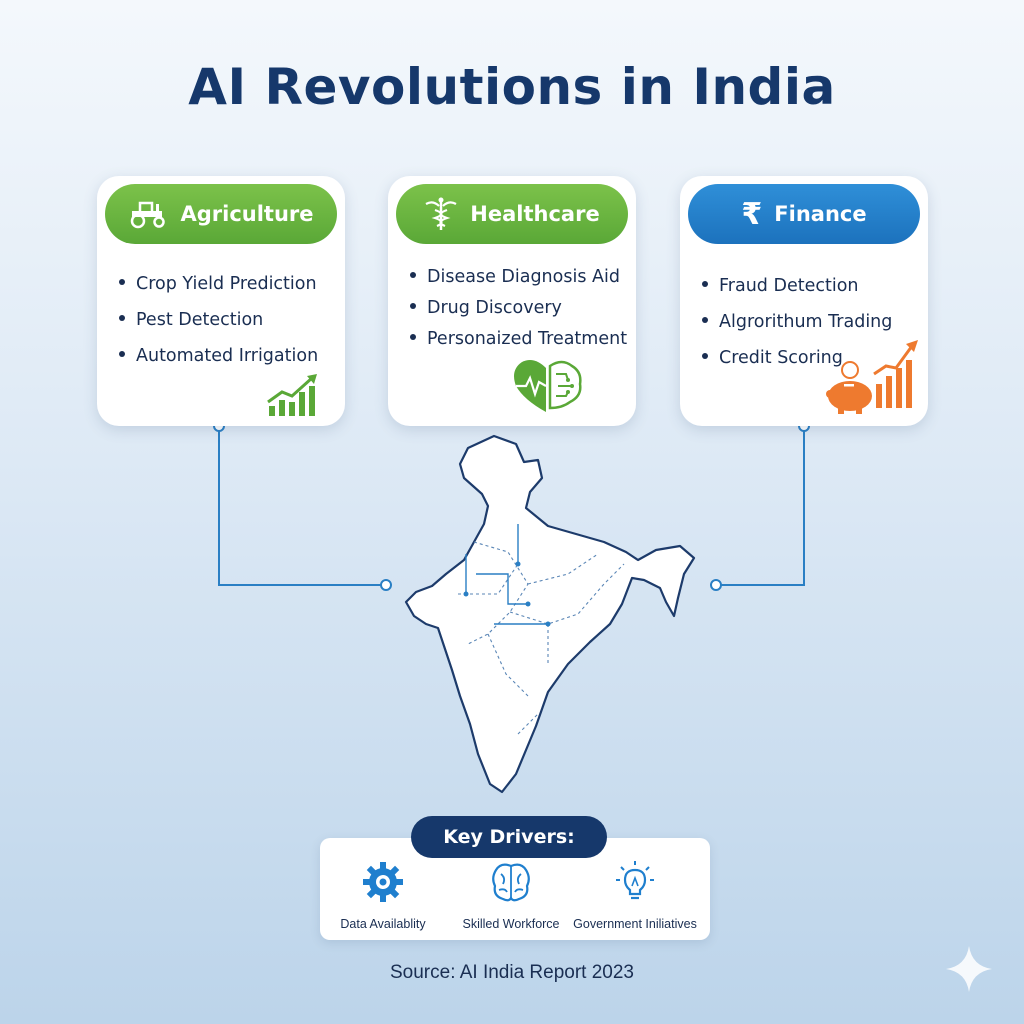  Describe the element at coordinates (247, 214) in the screenshot. I see `agriculture-label: Agriculture` at that location.